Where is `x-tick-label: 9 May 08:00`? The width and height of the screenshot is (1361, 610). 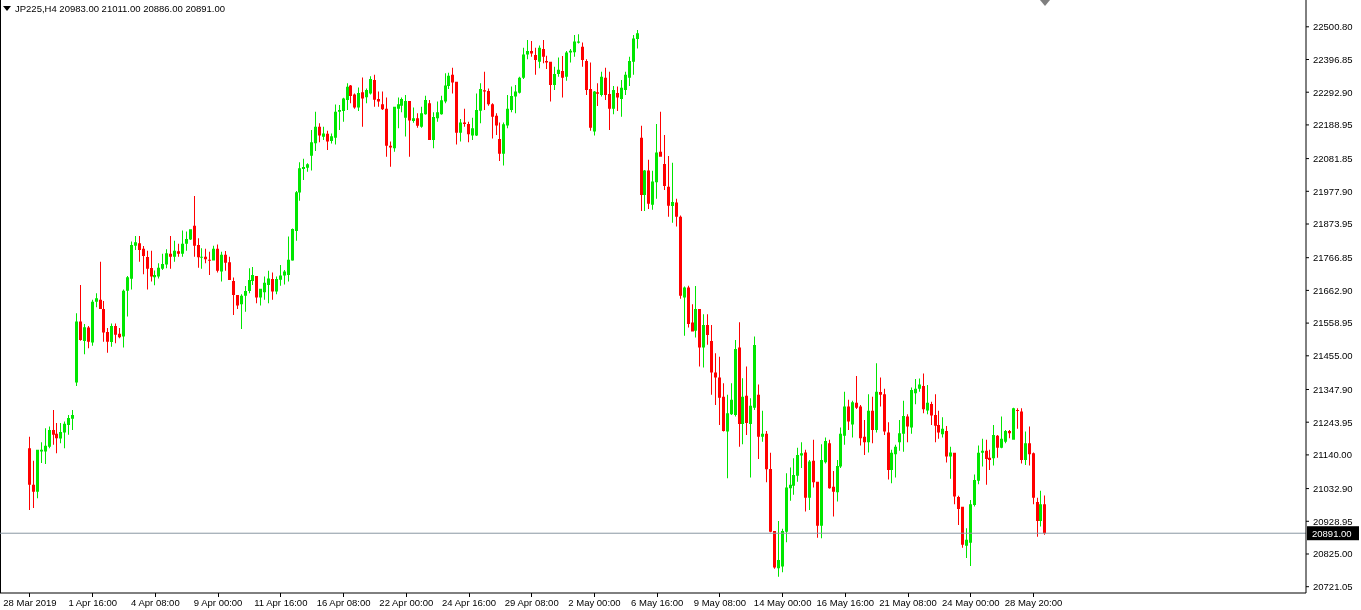 x-tick-label: 9 May 08:00 is located at coordinates (720, 602).